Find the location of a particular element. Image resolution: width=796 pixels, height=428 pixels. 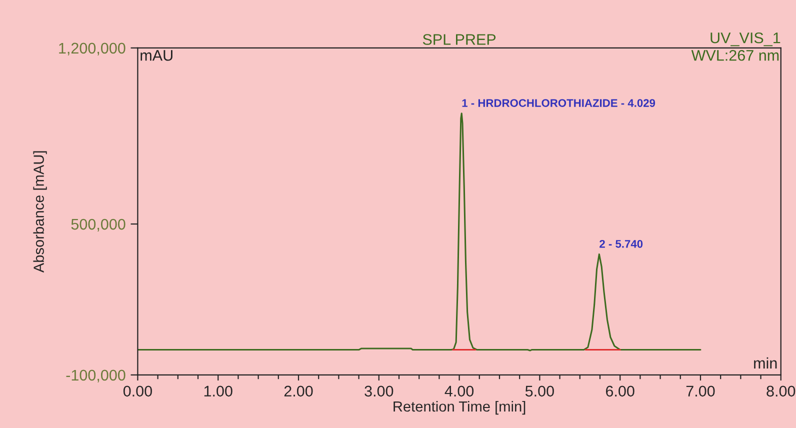

y-tick-label: 1,200,000 is located at coordinates (92, 49).